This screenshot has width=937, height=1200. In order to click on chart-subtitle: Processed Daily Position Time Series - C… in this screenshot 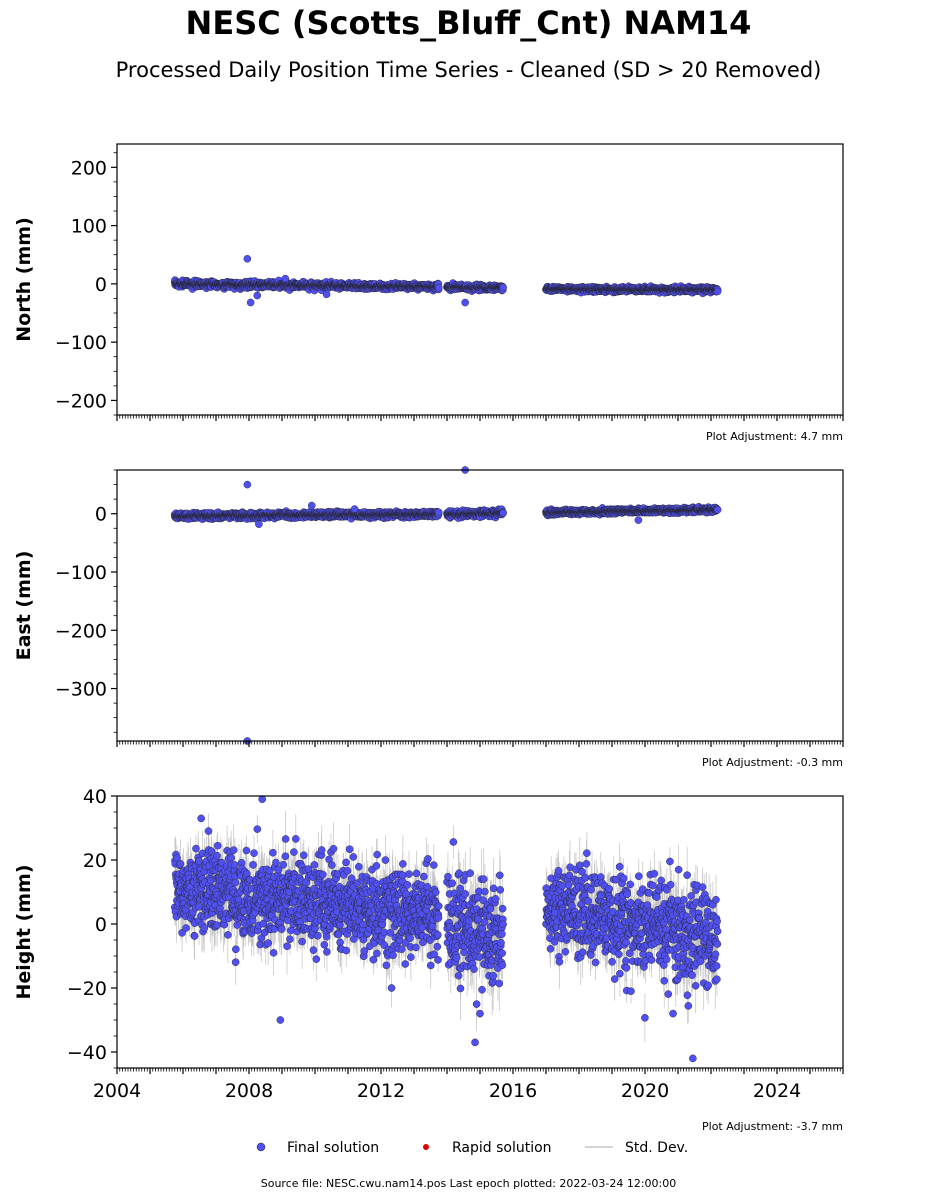, I will do `click(468, 70)`.